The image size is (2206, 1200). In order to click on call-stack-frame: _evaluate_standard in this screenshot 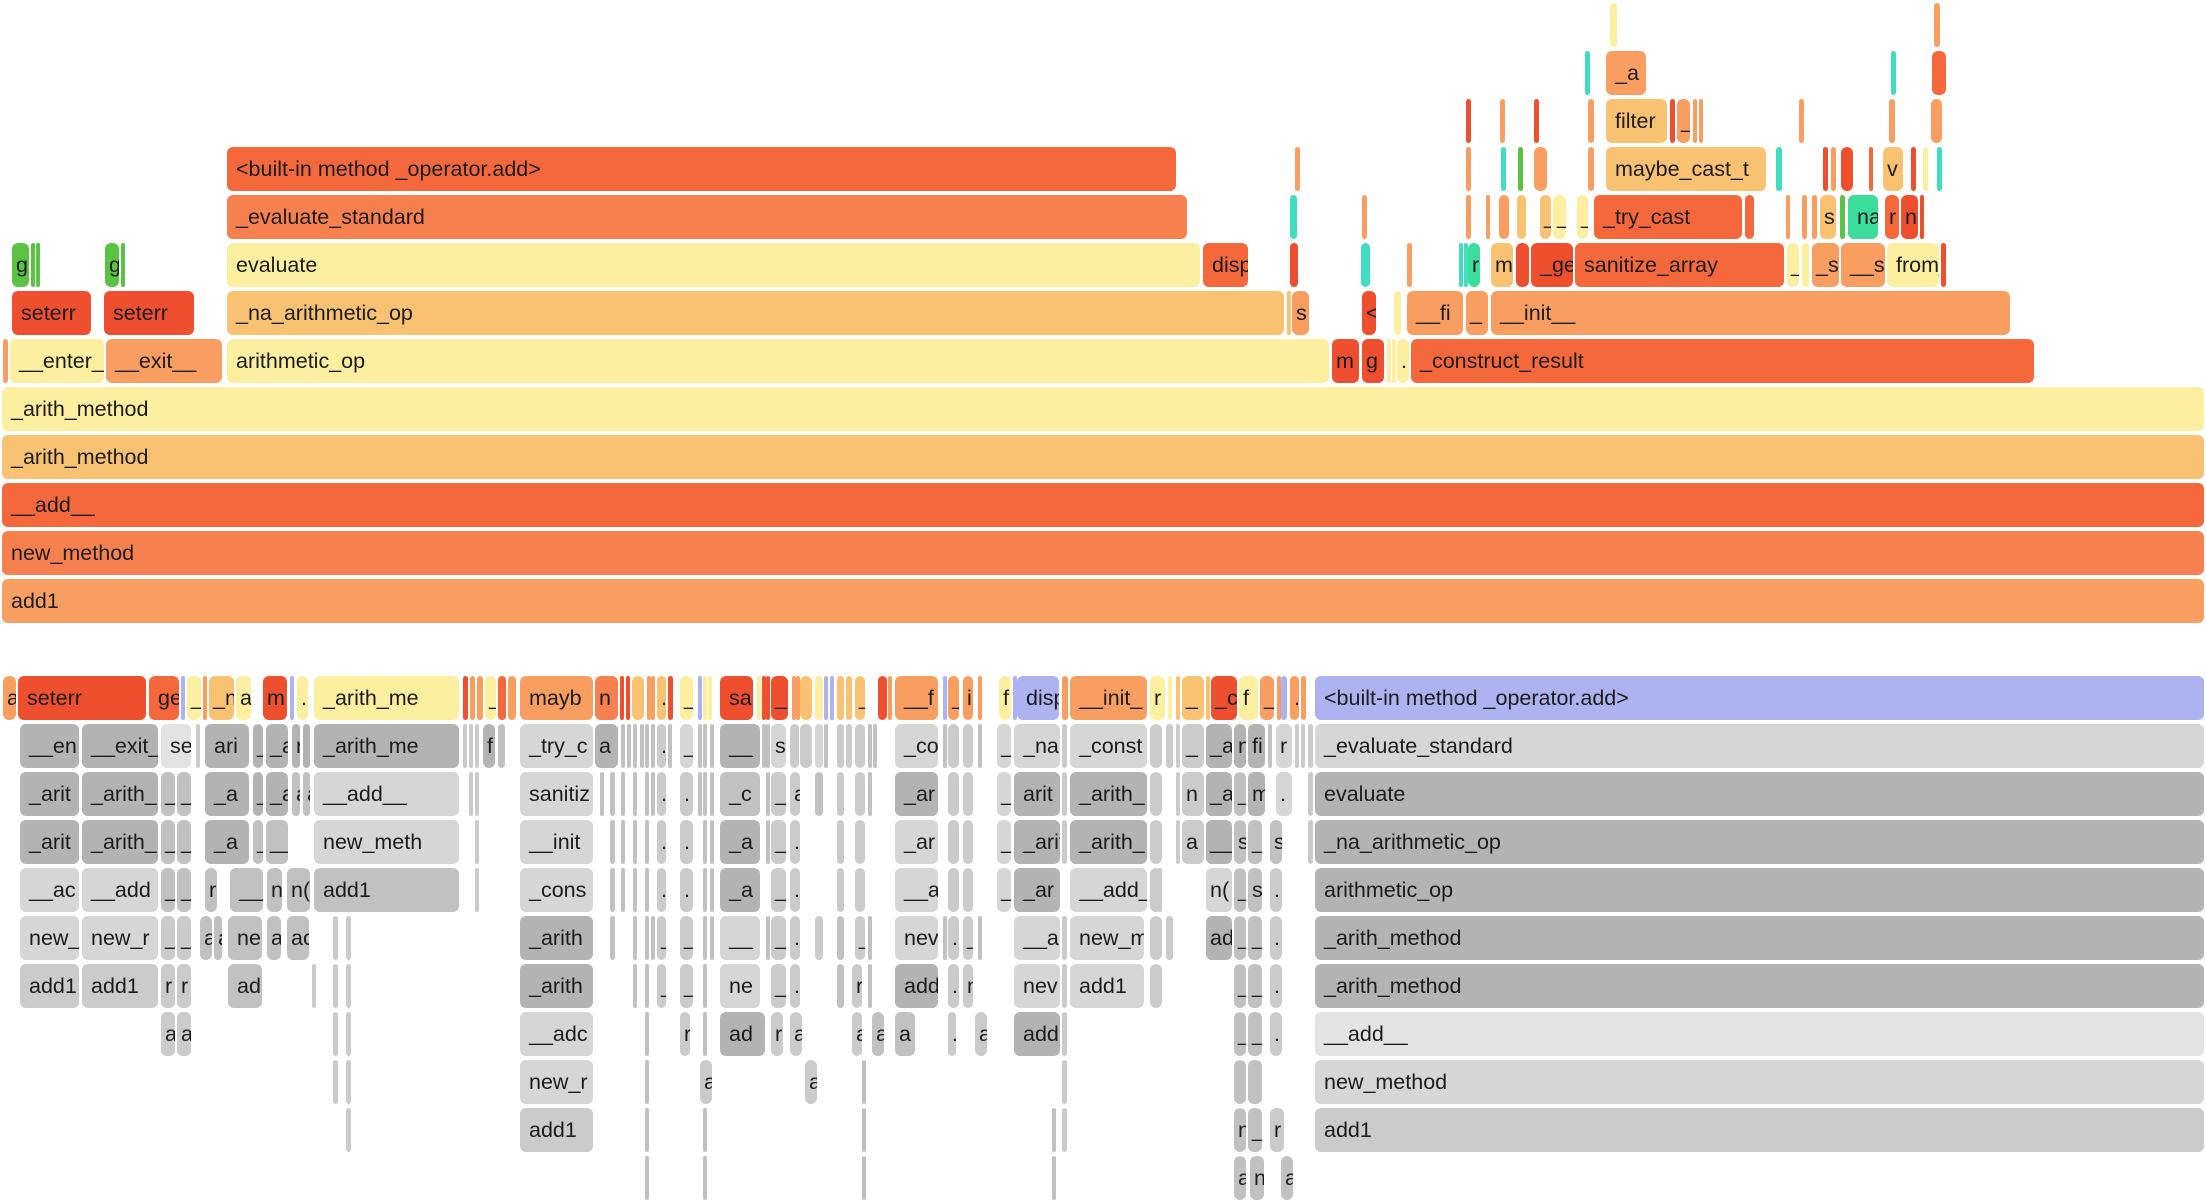, I will do `click(707, 217)`.